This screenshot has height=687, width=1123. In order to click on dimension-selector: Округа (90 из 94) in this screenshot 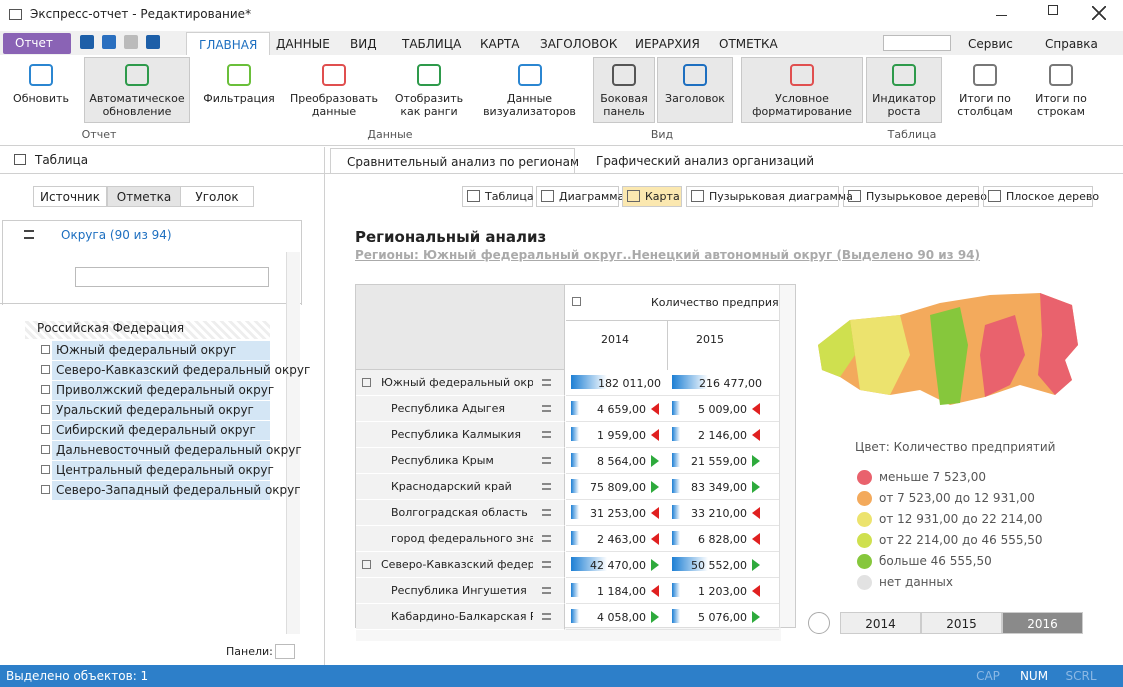, I will do `click(116, 235)`.